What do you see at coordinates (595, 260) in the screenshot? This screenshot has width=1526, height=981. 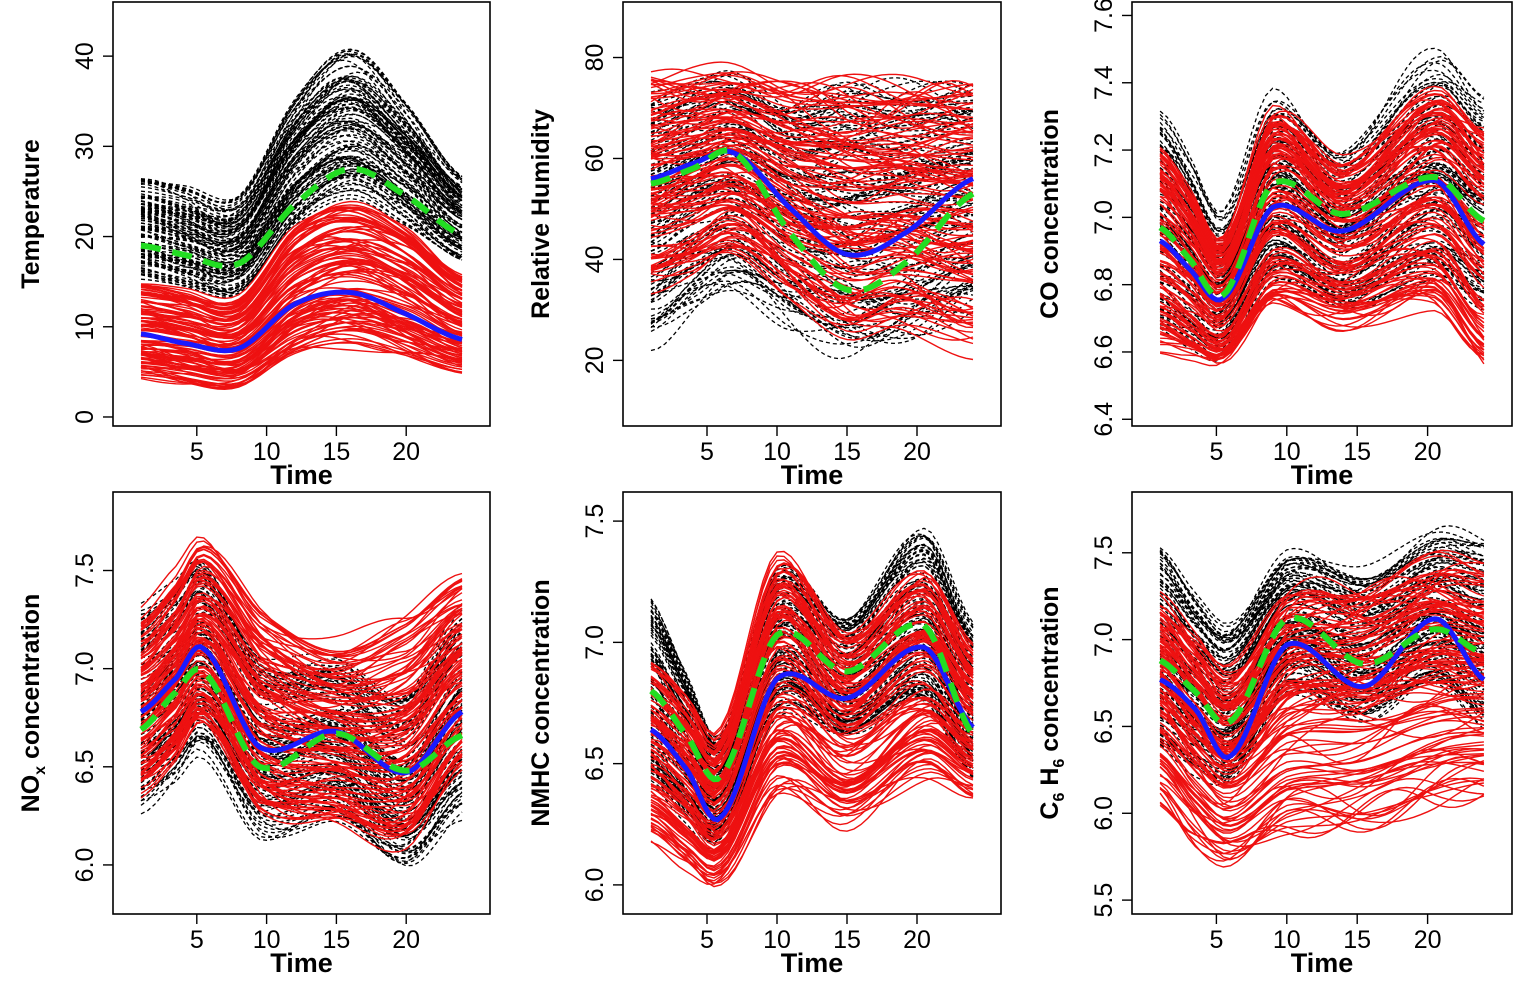 I see `y-tick-label: 40` at bounding box center [595, 260].